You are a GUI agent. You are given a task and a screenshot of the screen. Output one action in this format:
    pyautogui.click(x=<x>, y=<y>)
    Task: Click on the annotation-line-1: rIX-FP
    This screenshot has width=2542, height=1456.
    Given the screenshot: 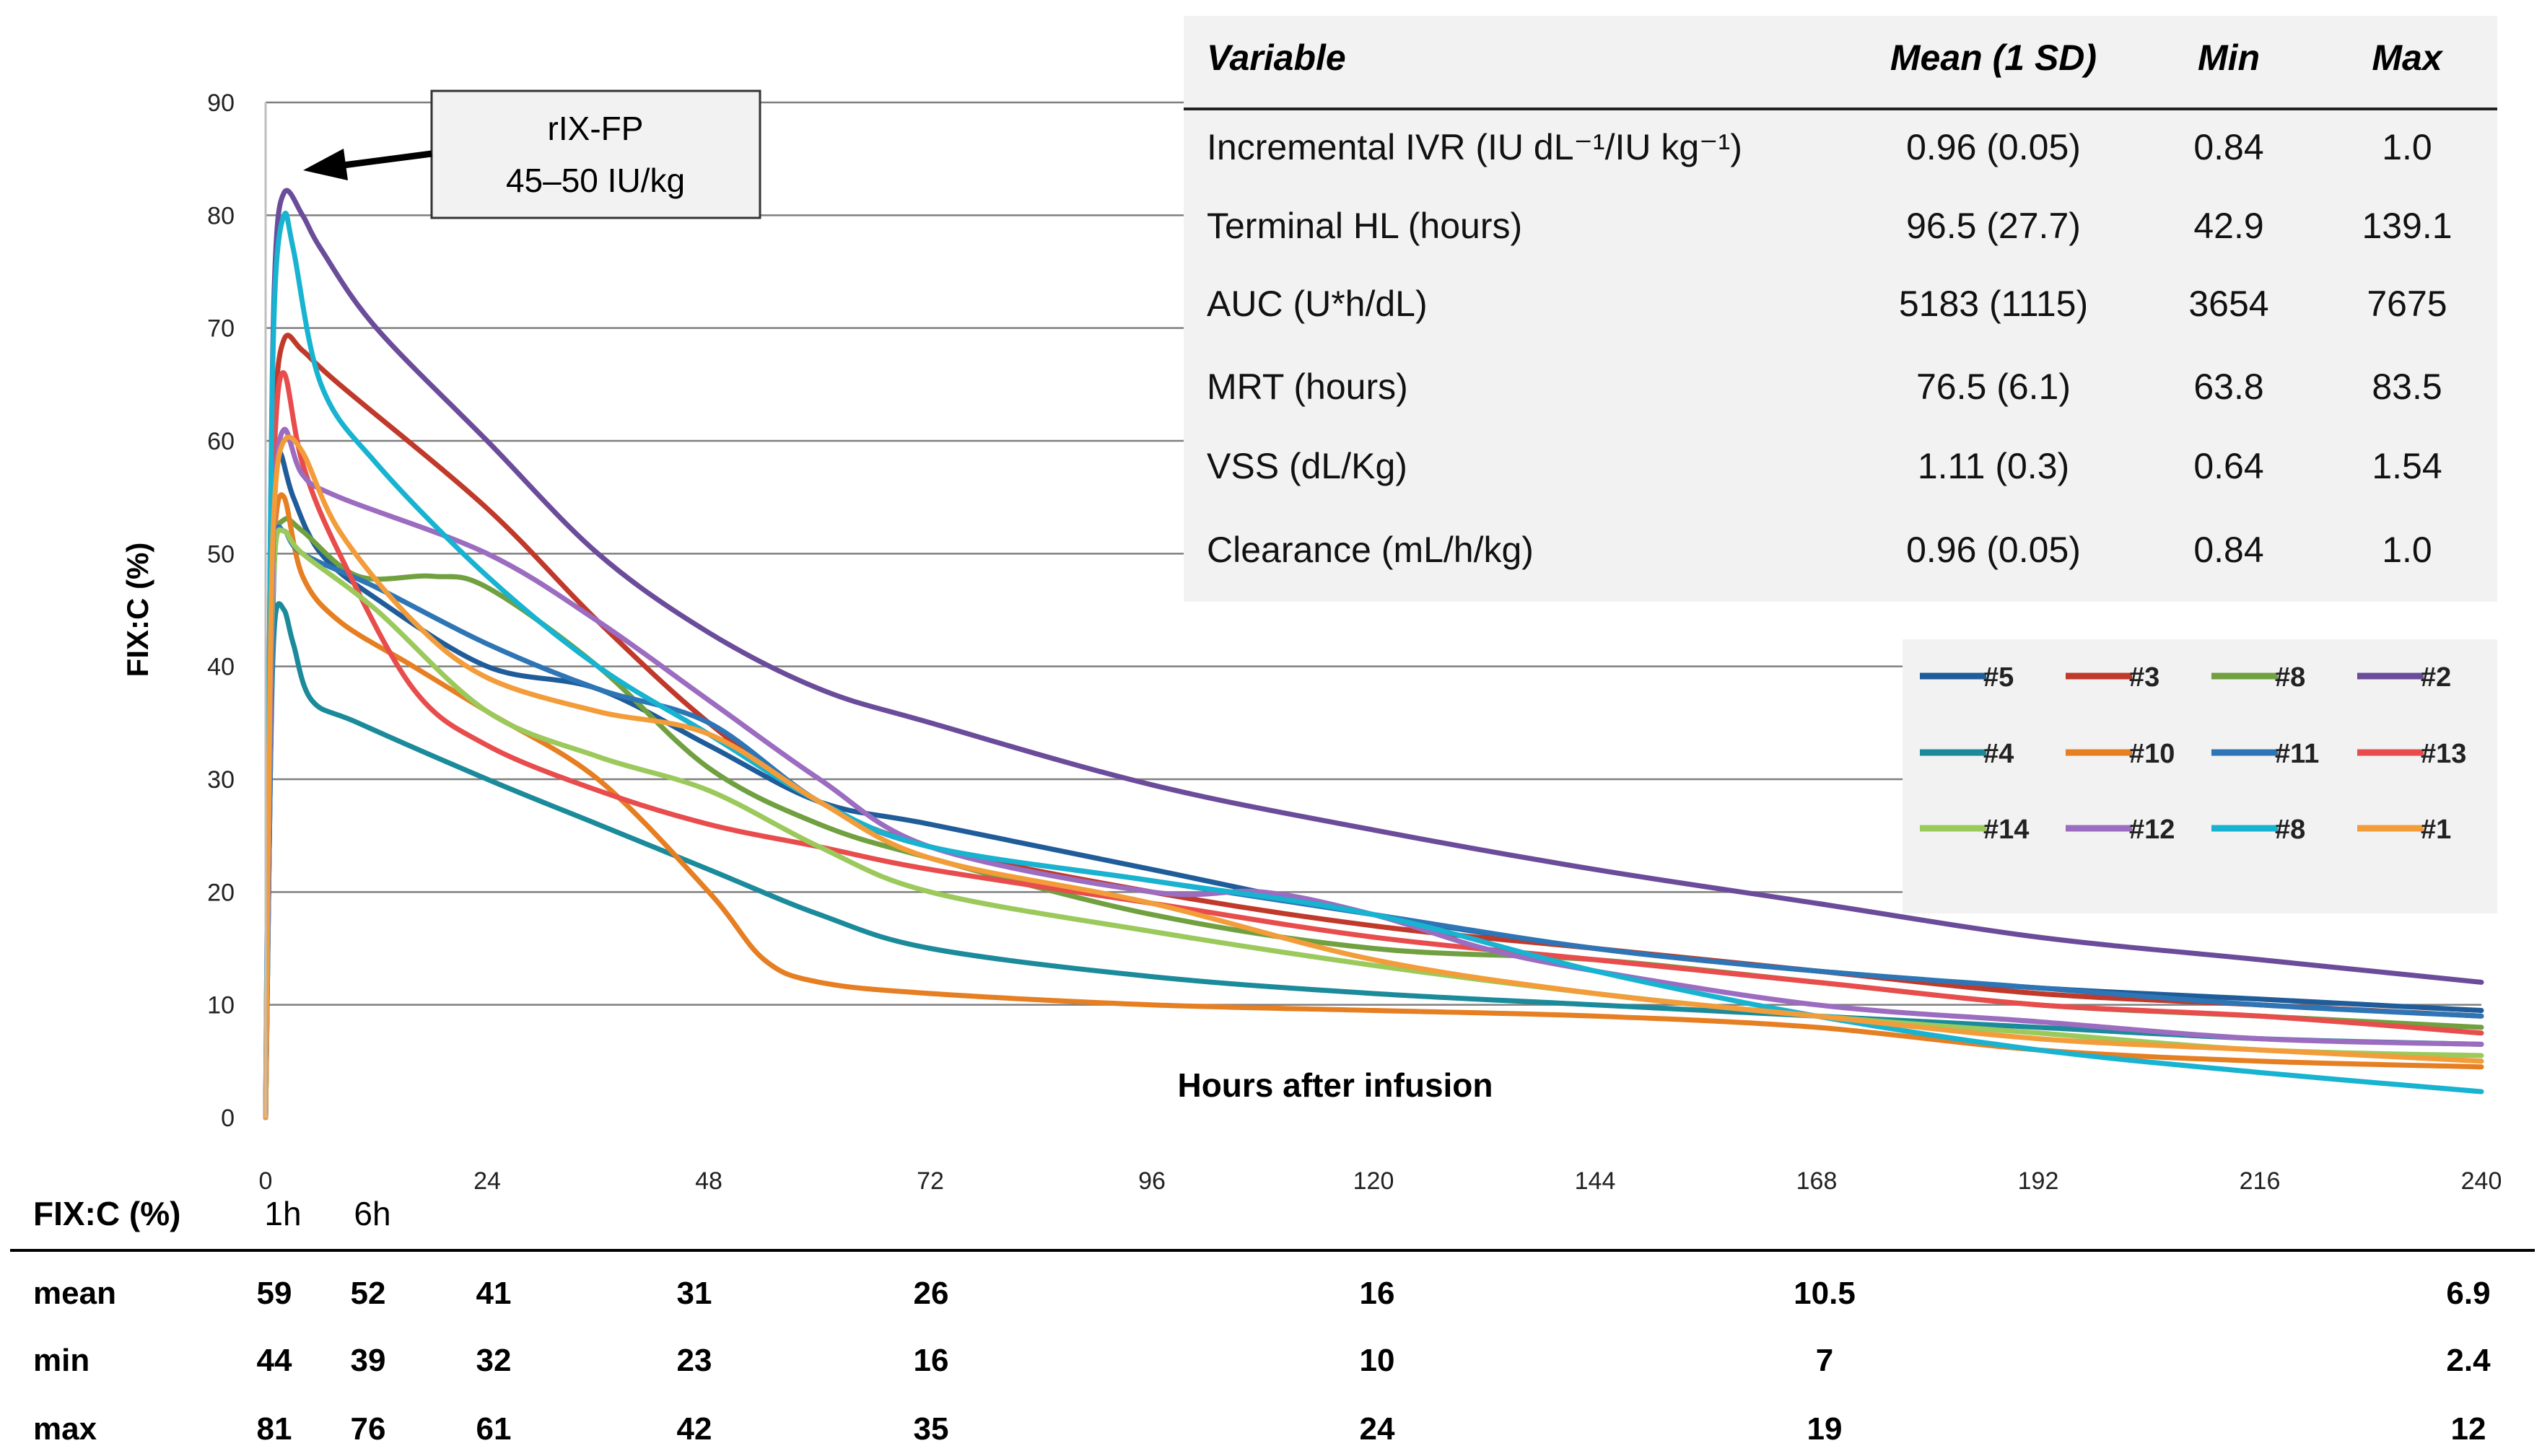 What is the action you would take?
    pyautogui.click(x=596, y=128)
    